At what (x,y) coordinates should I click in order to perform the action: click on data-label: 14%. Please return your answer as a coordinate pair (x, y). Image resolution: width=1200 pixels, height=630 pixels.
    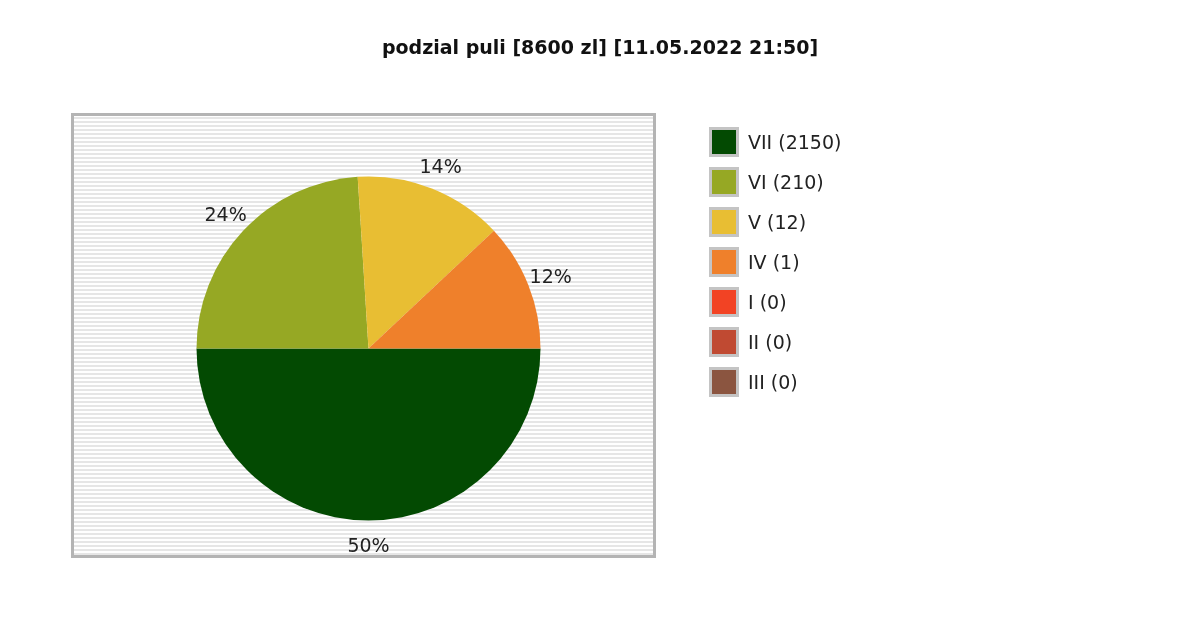
    Looking at the image, I should click on (440, 166).